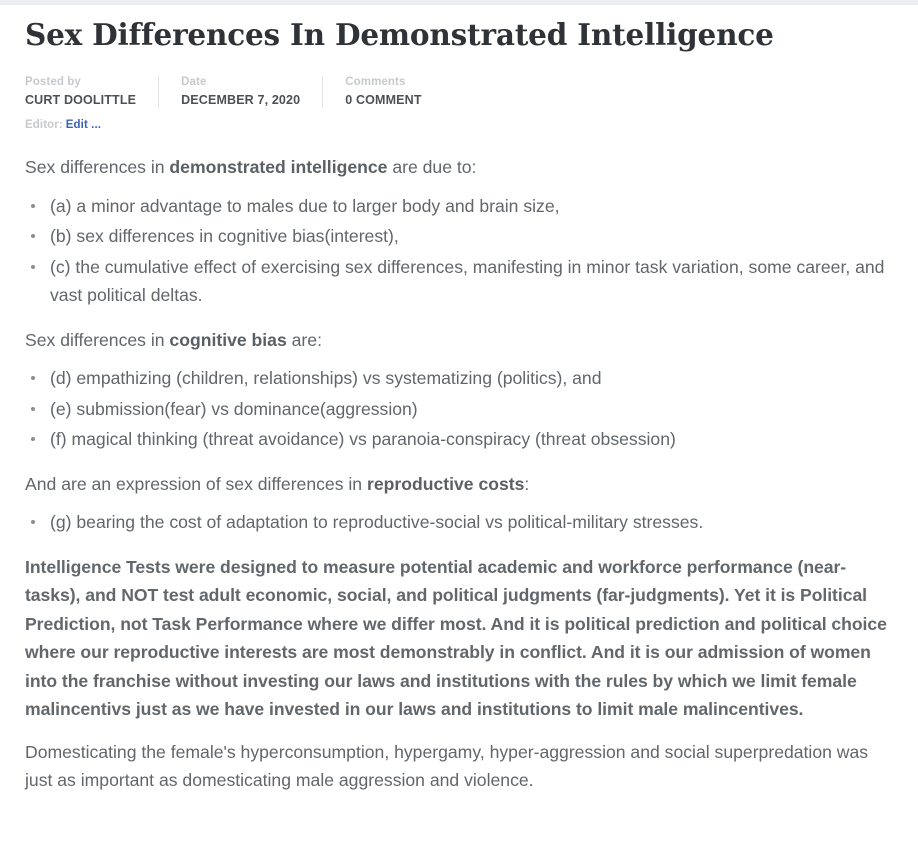  Describe the element at coordinates (278, 167) in the screenshot. I see `intro-bold-text: demonstrated intelligence` at that location.